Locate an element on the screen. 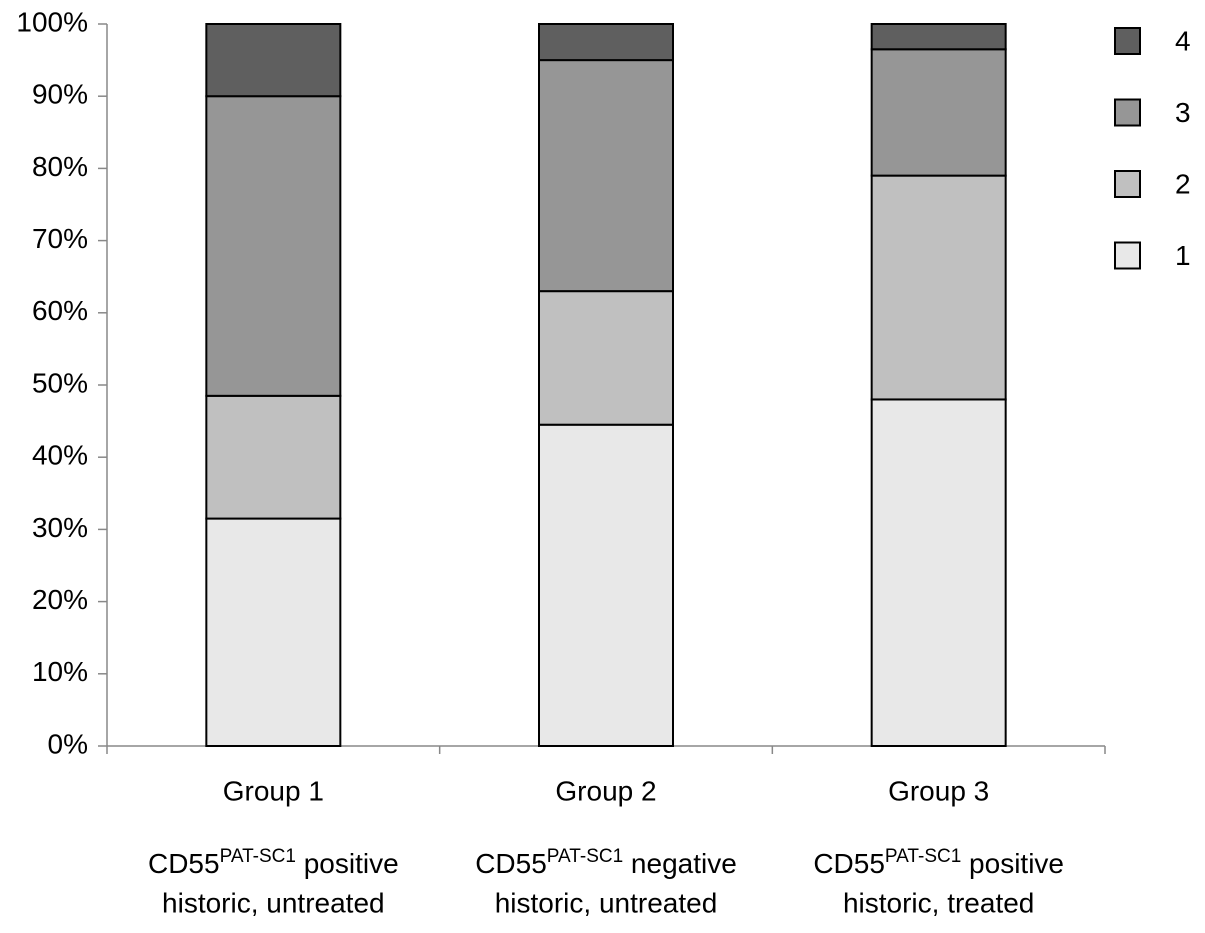  category-note: CD55PAT-SC1 negative is located at coordinates (606, 862).